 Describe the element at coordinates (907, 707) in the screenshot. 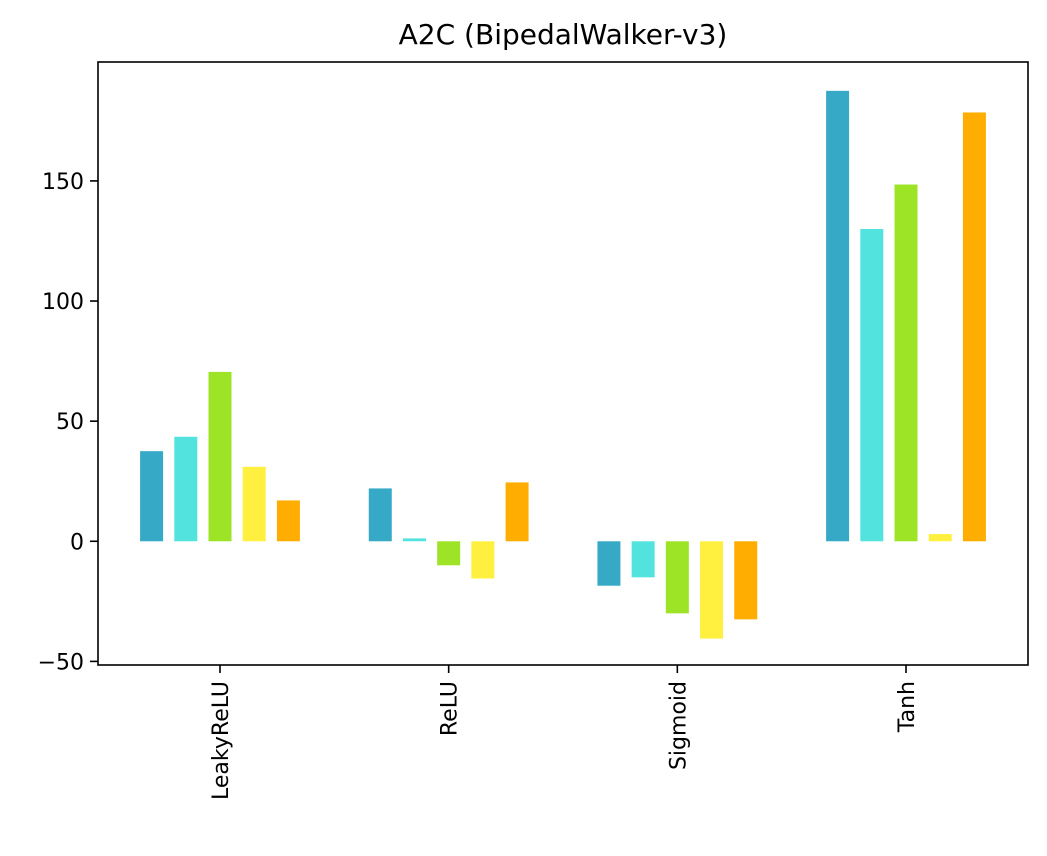

I see `x-tick-label-tanh: Tanh` at that location.